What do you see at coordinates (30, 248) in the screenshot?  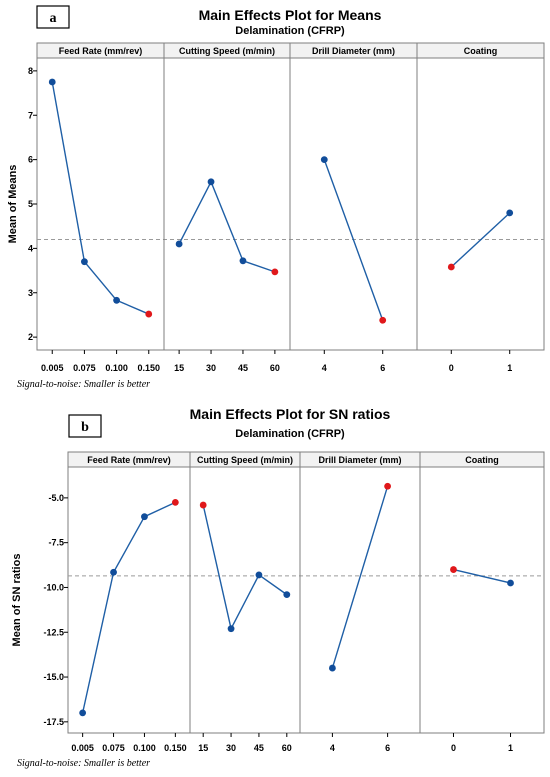 I see `y-tick-label: 4` at bounding box center [30, 248].